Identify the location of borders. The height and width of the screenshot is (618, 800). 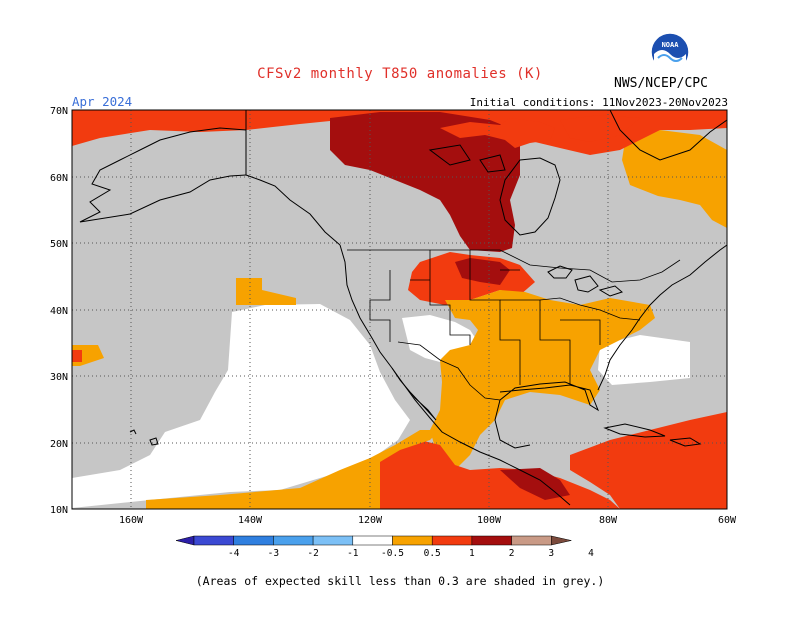
(514, 325).